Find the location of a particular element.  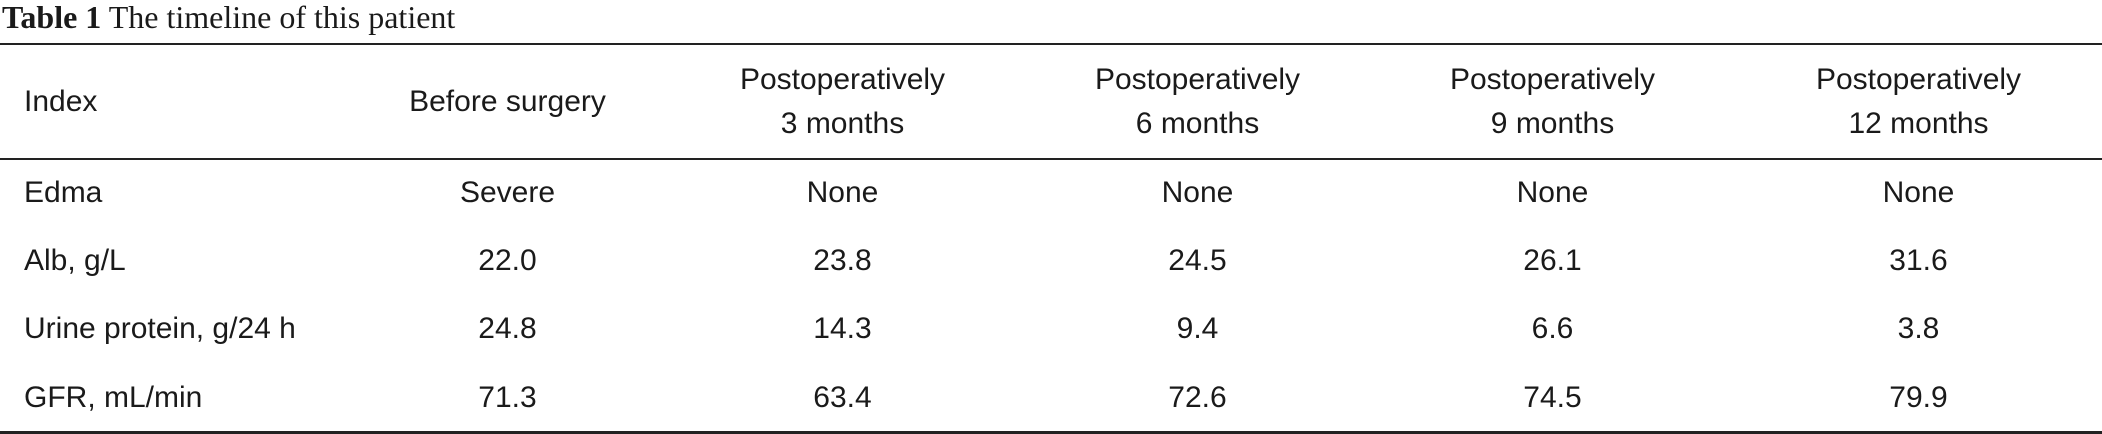

table-cell: 72.6 is located at coordinates (1197, 397).